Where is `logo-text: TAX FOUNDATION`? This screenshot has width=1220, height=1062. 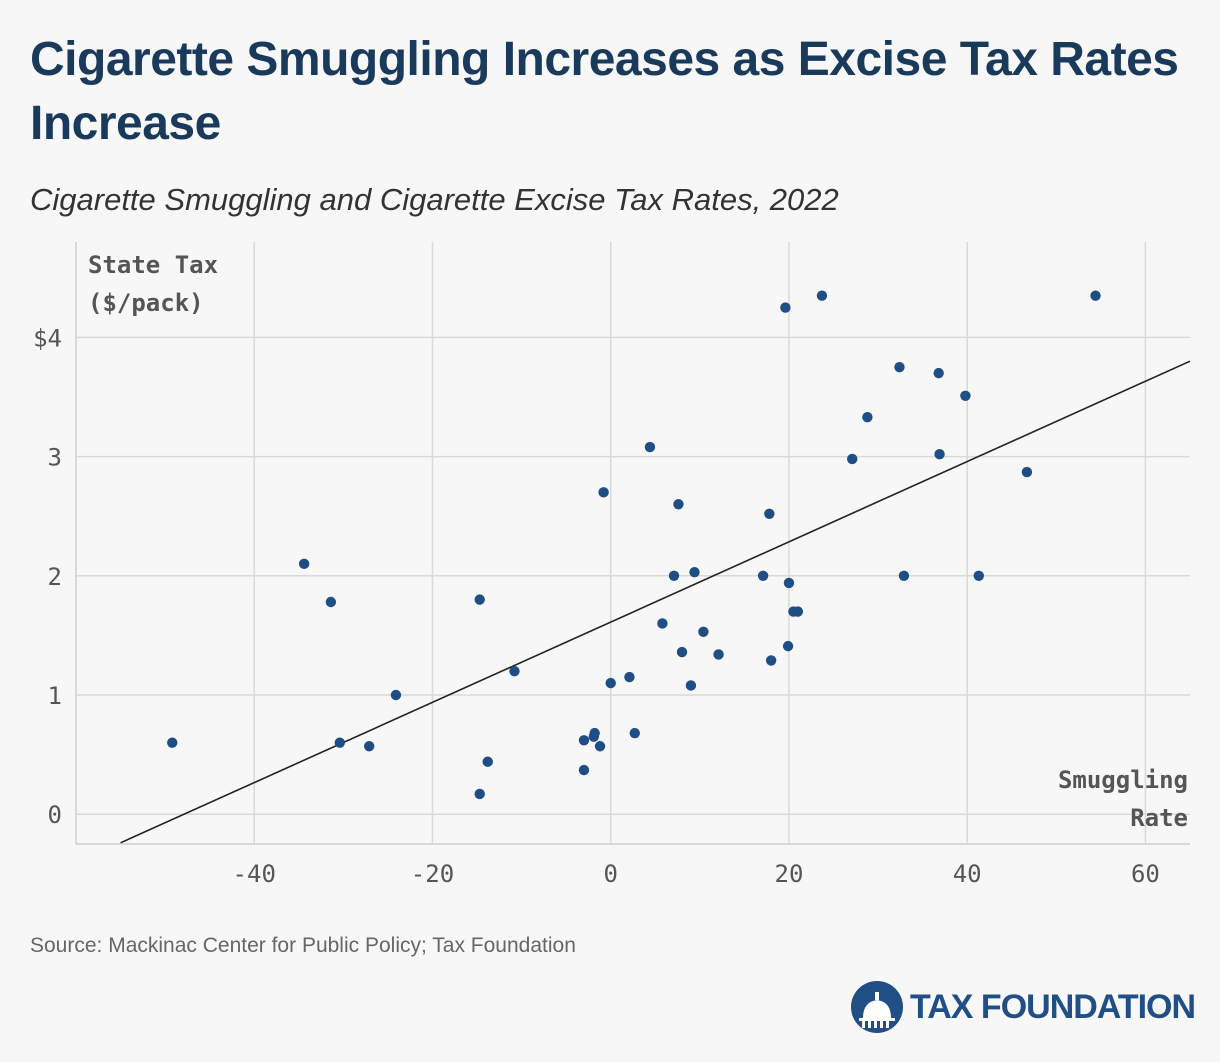 logo-text: TAX FOUNDATION is located at coordinates (1053, 1006).